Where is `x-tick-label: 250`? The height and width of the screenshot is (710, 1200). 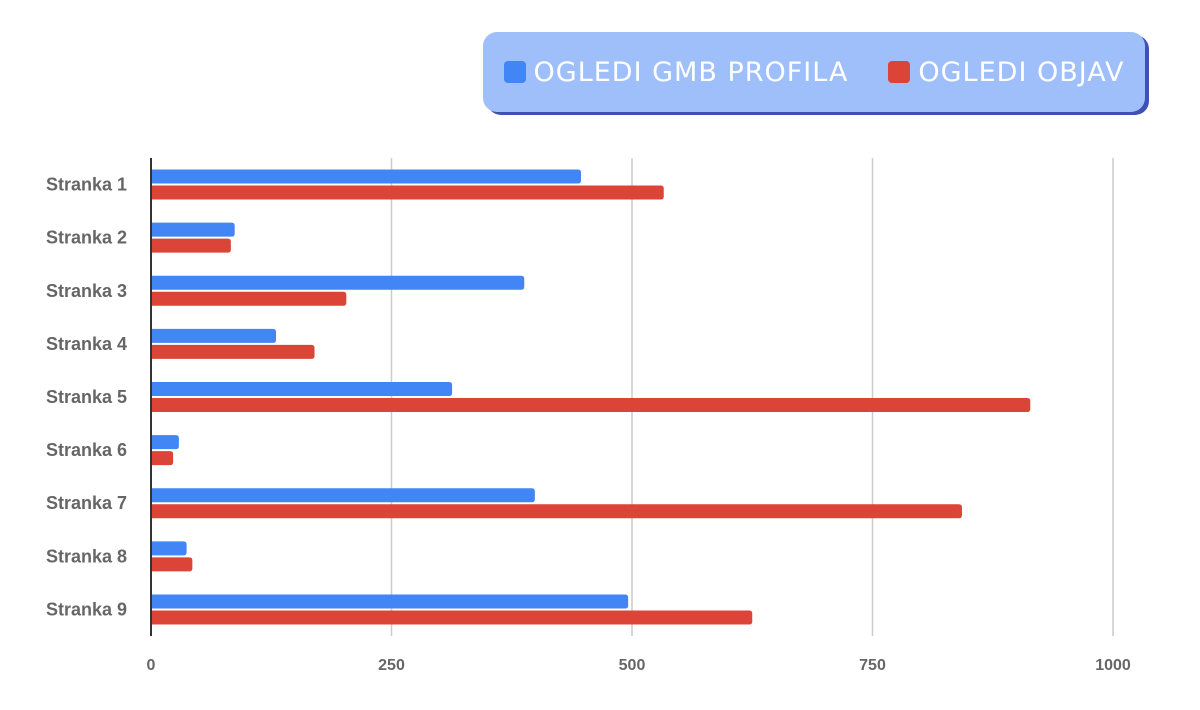 x-tick-label: 250 is located at coordinates (391, 665).